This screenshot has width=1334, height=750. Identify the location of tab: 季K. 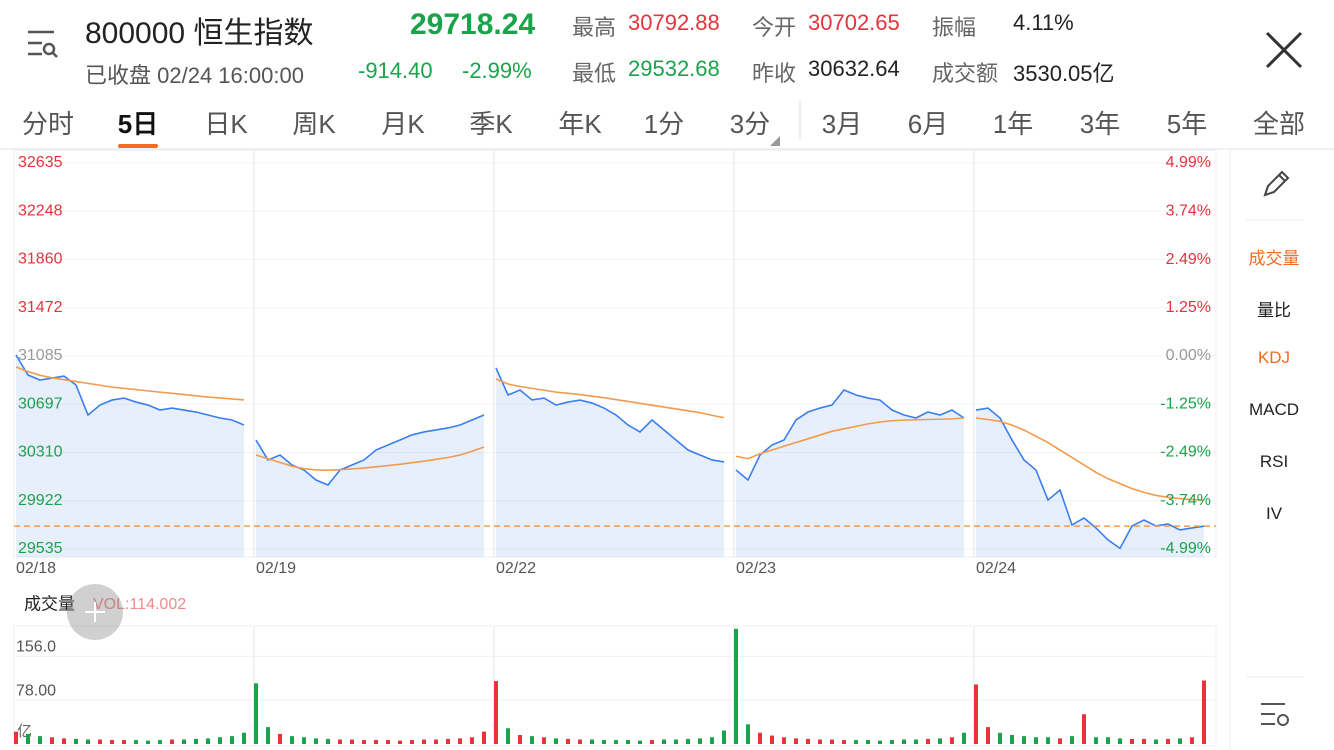
(491, 124).